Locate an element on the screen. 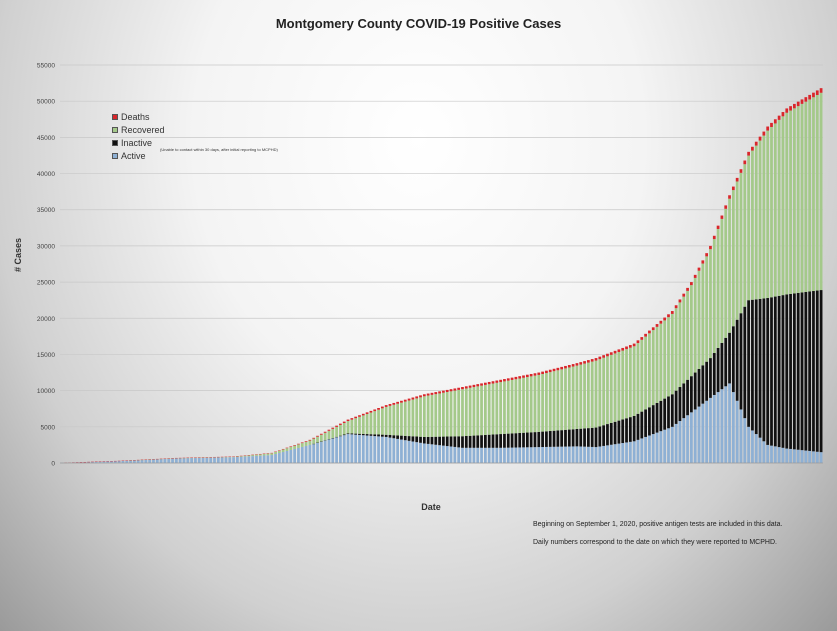 The image size is (837, 631). y-tick-label: 0 is located at coordinates (53, 464).